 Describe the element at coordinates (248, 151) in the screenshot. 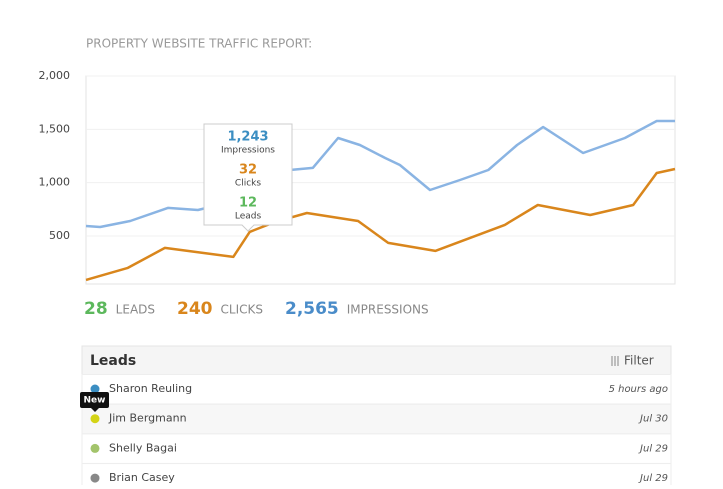

I see `tooltip-label: Impressions` at that location.